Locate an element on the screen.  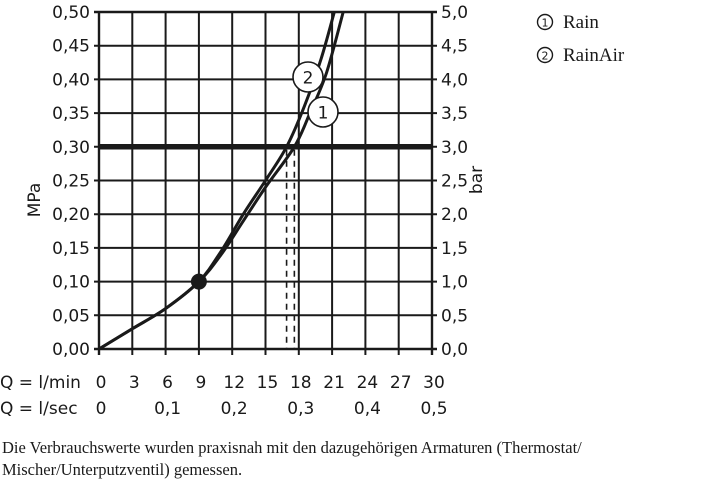
curve-marker-1-icon: 1 is located at coordinates (323, 112).